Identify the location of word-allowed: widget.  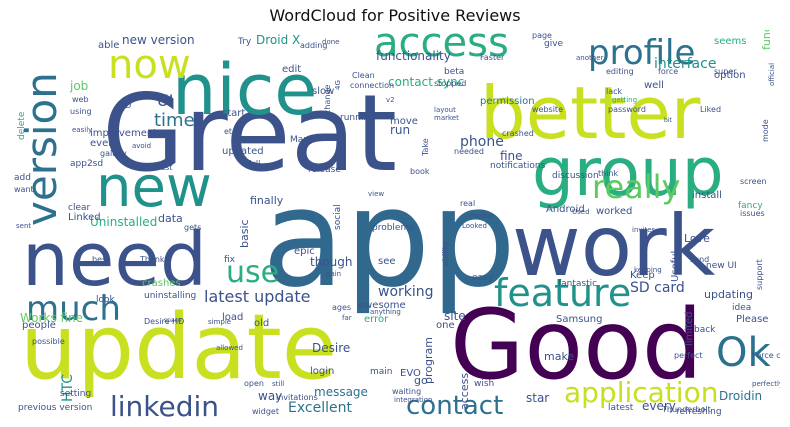
(265, 411).